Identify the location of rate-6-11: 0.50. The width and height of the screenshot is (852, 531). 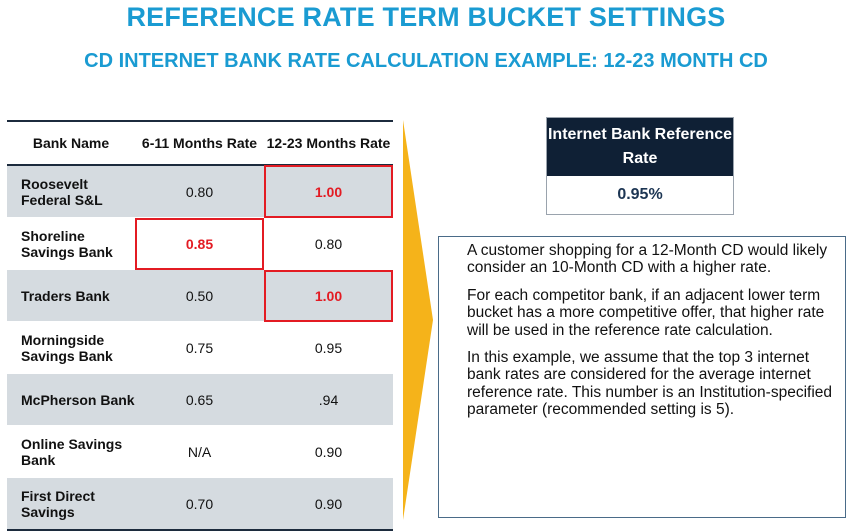
(199, 295).